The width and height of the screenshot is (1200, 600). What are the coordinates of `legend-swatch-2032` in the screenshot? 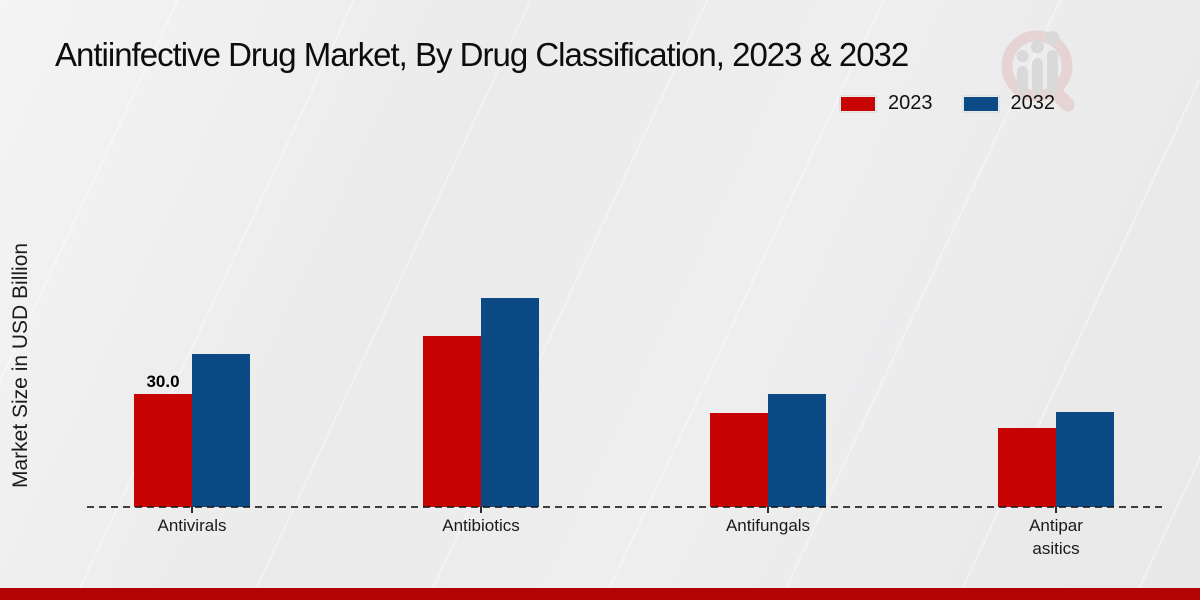 It's located at (980, 103).